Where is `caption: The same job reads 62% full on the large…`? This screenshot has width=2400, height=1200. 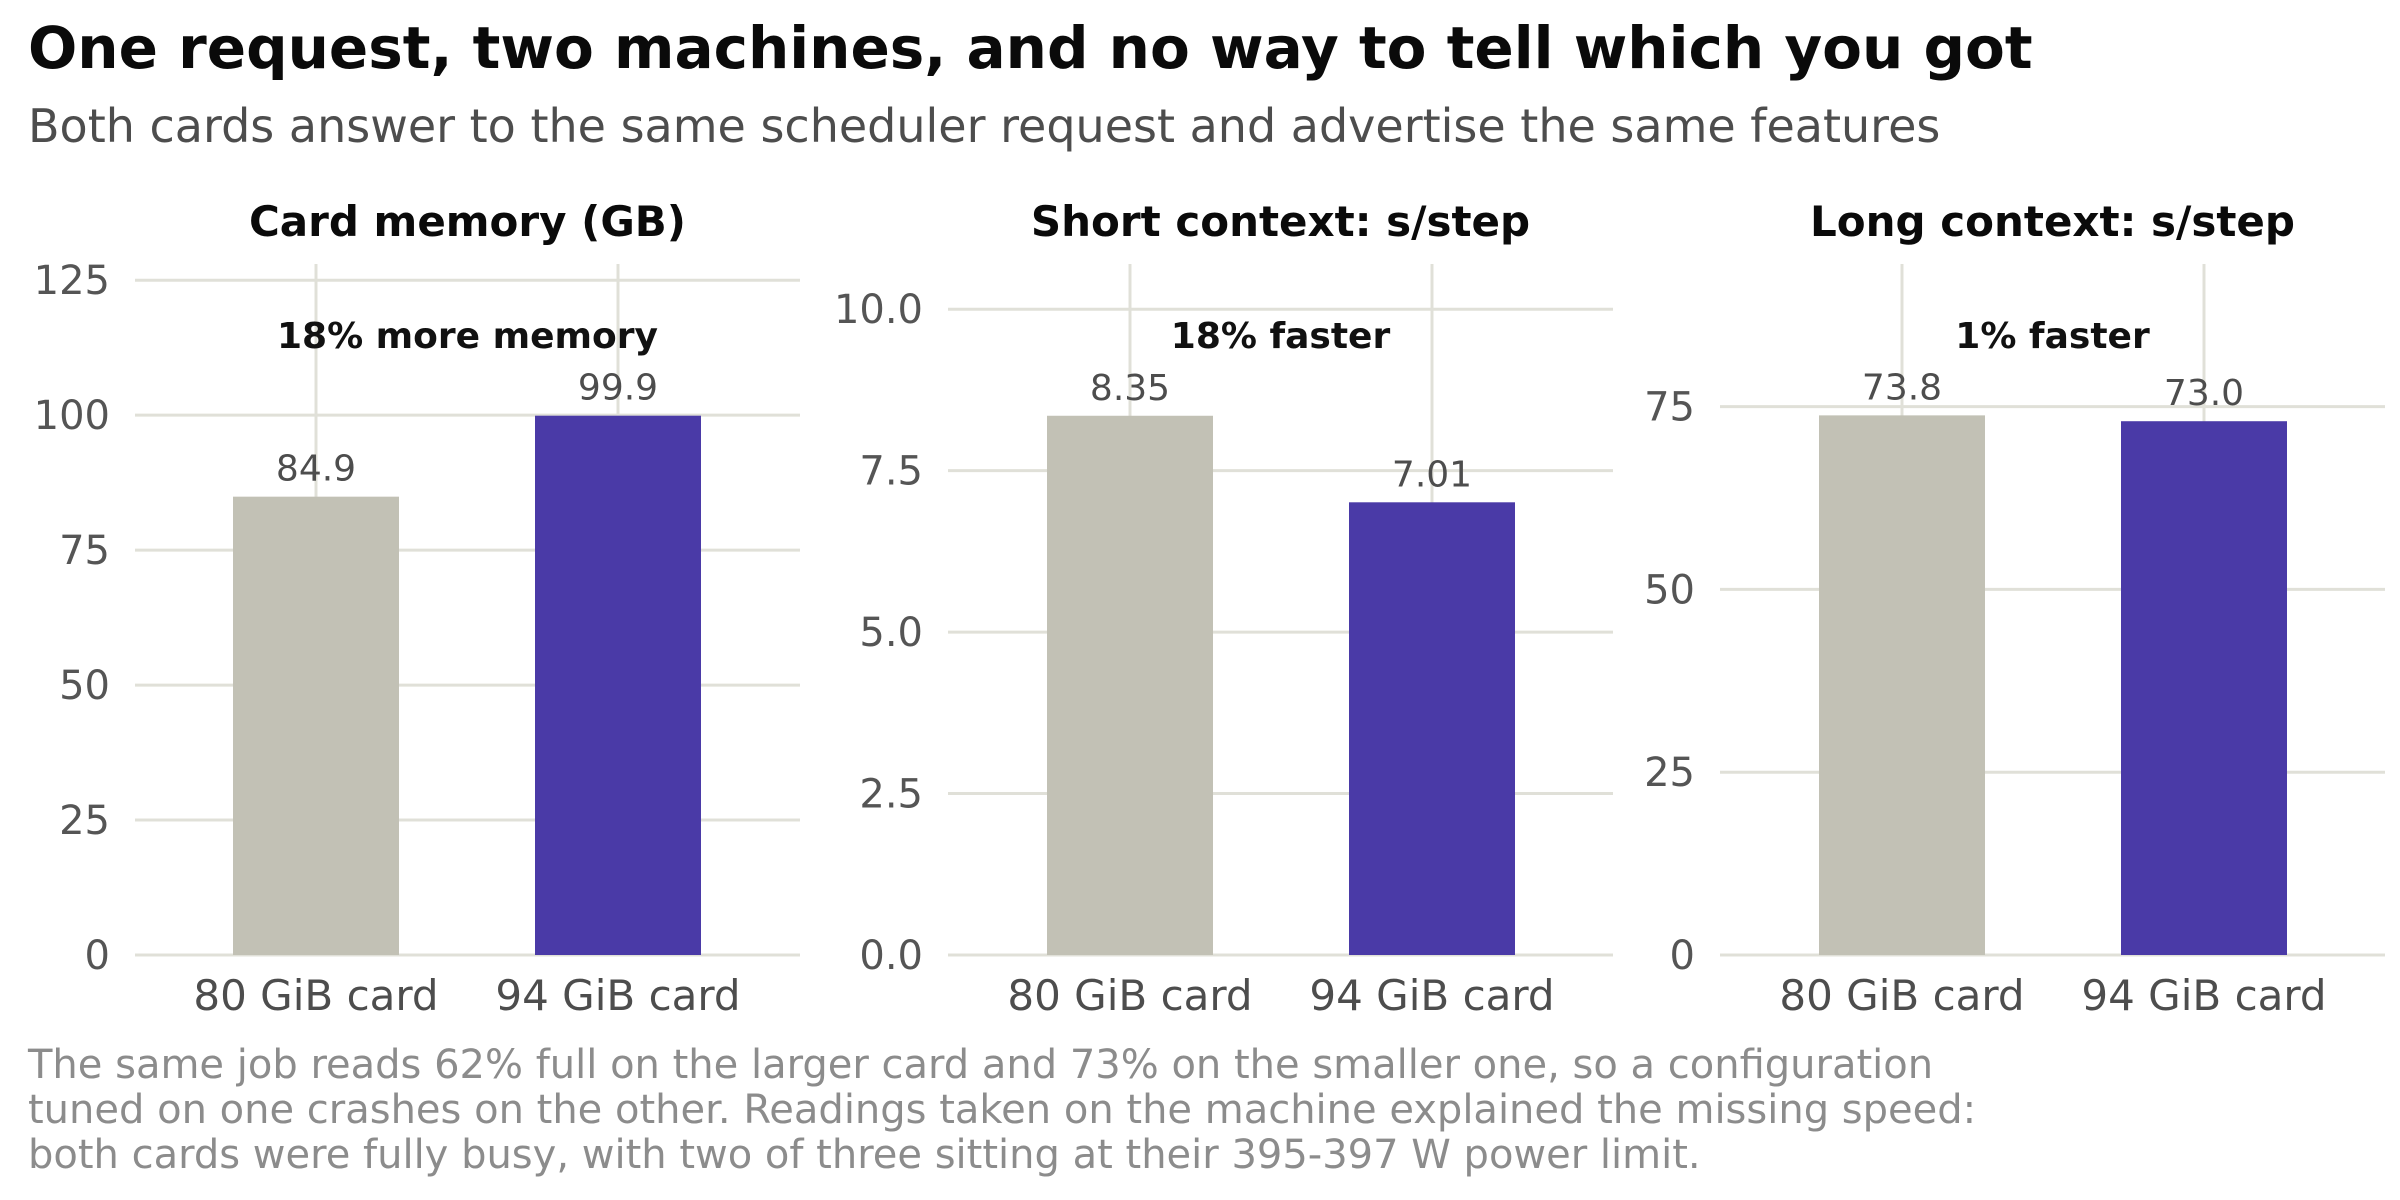 caption: The same job reads 62% full on the large… is located at coordinates (1001, 1110).